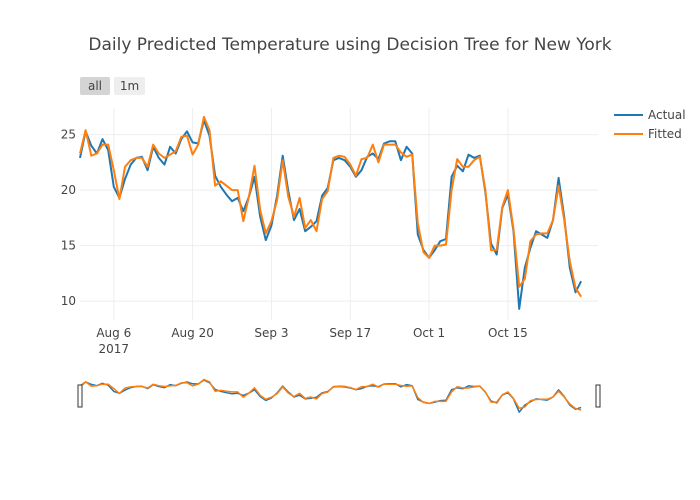  Describe the element at coordinates (68, 190) in the screenshot. I see `y-tick-label: 20` at that location.